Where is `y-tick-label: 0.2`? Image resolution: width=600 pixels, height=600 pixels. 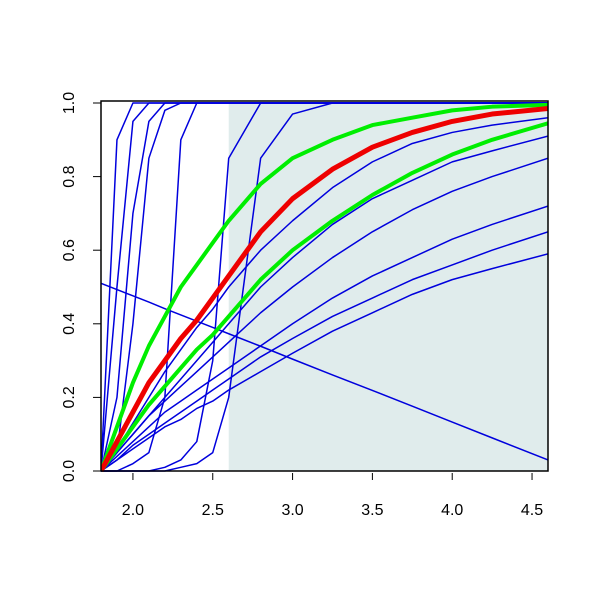
y-tick-label: 0.2 is located at coordinates (69, 397).